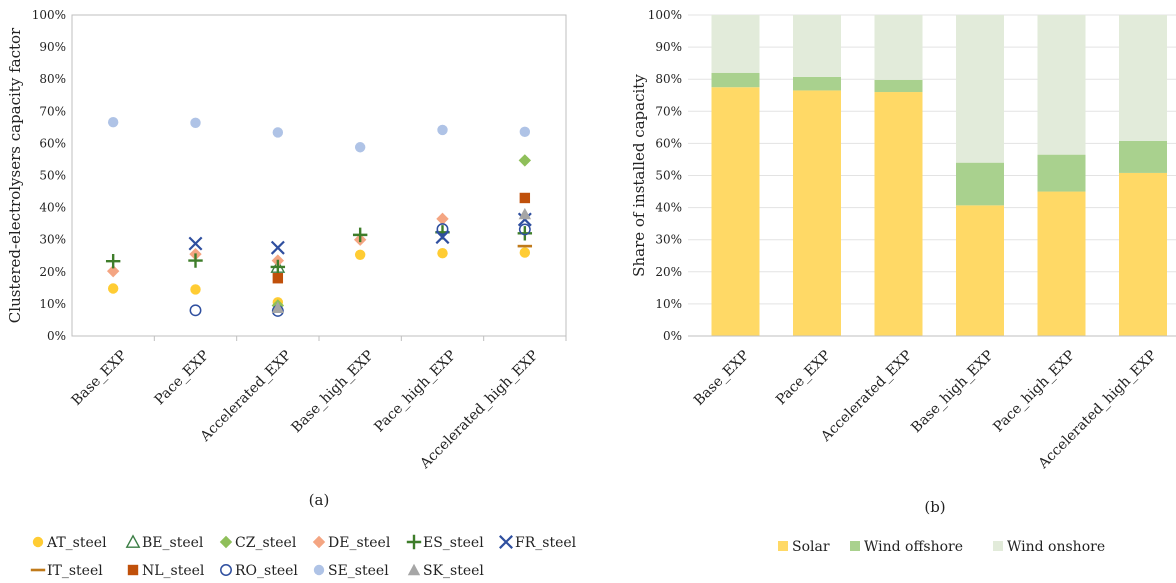  I want to click on legend-label: ES_steel, so click(453, 543).